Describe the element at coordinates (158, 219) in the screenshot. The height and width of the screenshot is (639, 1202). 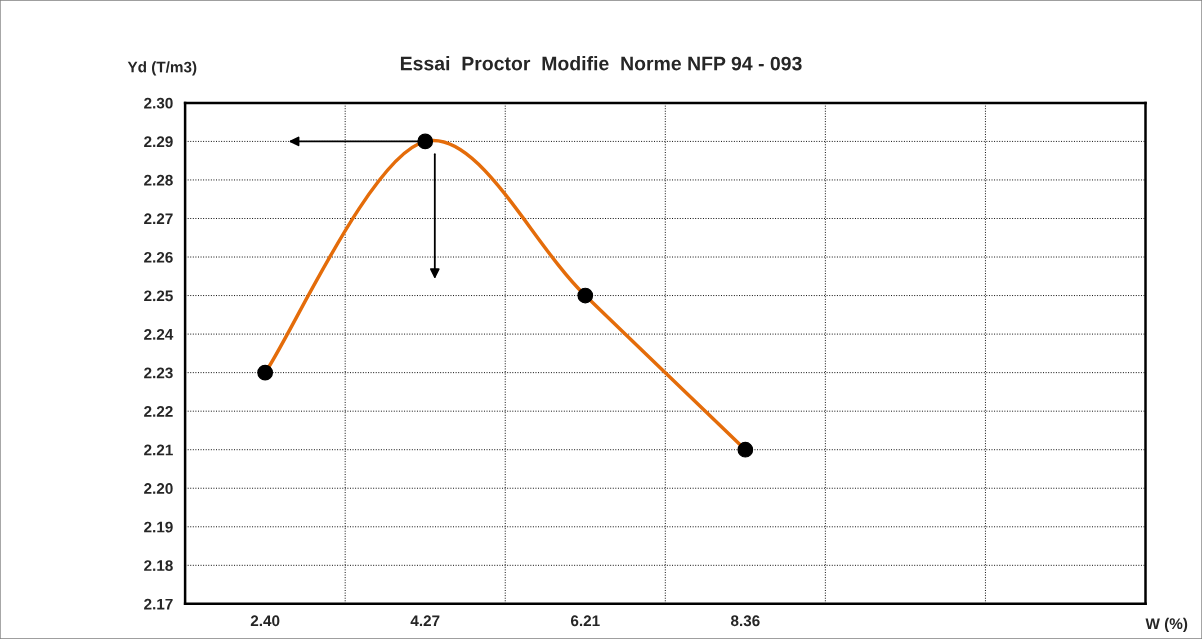
I see `y-tick-label: 2.27` at that location.